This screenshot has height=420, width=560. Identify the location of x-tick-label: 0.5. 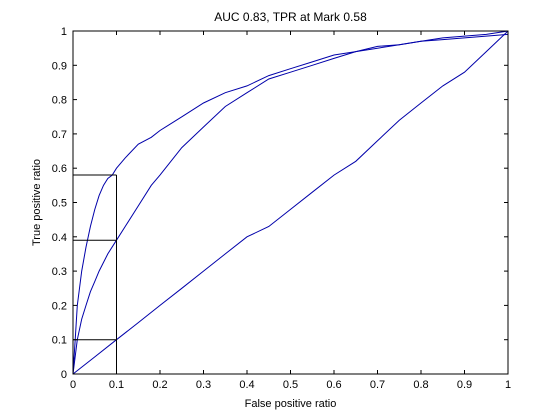
(290, 385).